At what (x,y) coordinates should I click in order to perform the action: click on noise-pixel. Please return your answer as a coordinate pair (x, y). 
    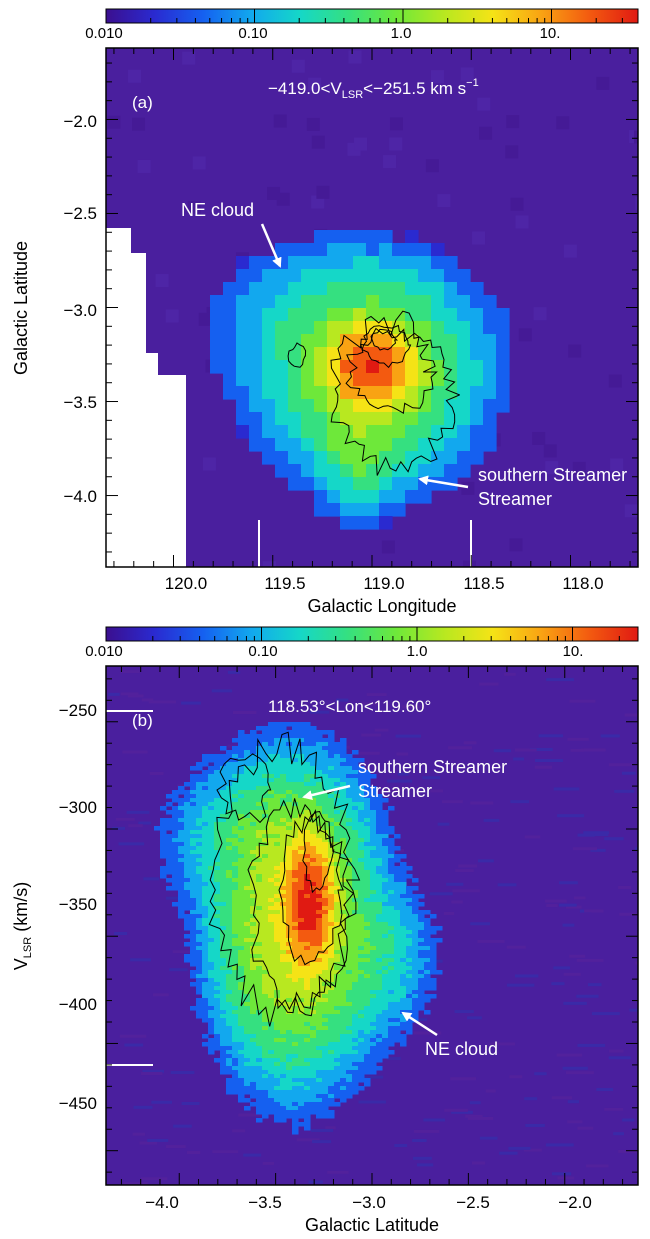
    Looking at the image, I should click on (633, 137).